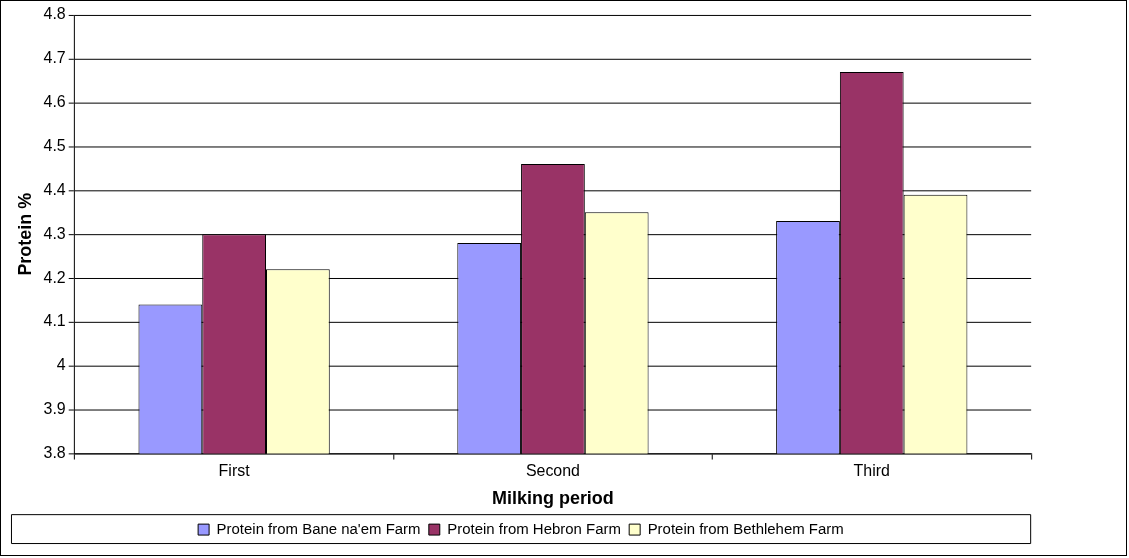  What do you see at coordinates (534, 528) in the screenshot?
I see `legend-label: Protein from Hebron Farm` at bounding box center [534, 528].